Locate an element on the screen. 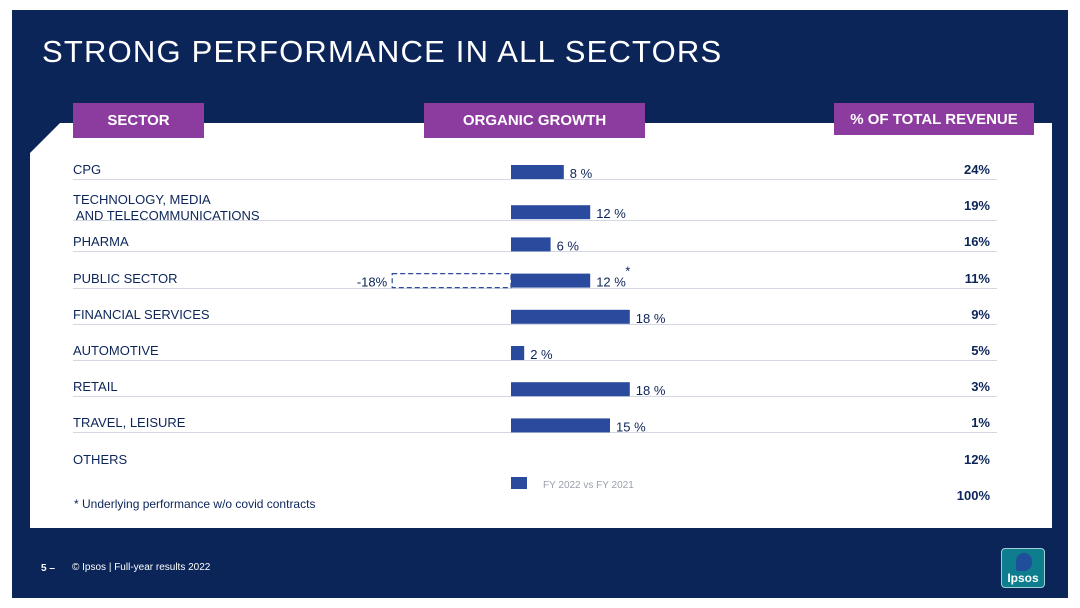 The image size is (1080, 608). sector-label: FINANCIAL SERVICES is located at coordinates (141, 315).